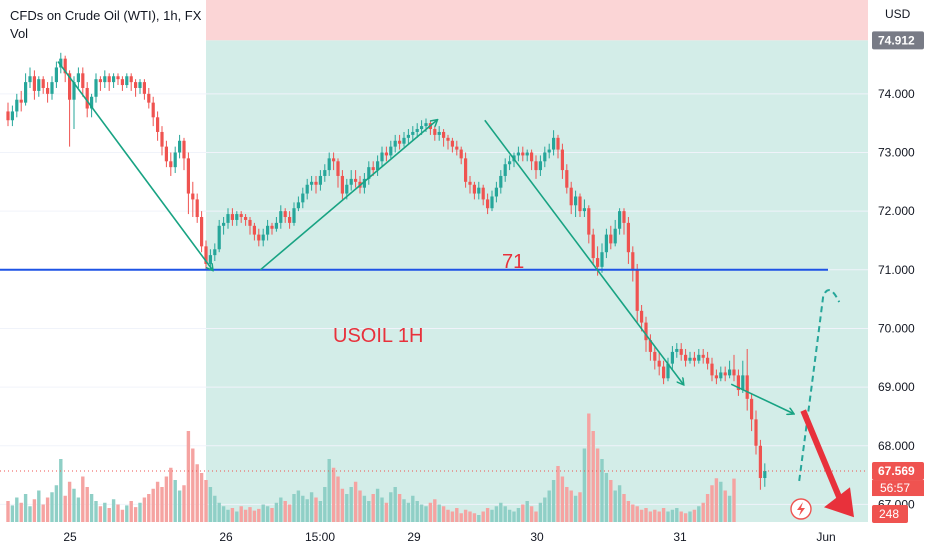 The width and height of the screenshot is (932, 550). What do you see at coordinates (896, 446) in the screenshot?
I see `price-tick-label: 68.000` at bounding box center [896, 446].